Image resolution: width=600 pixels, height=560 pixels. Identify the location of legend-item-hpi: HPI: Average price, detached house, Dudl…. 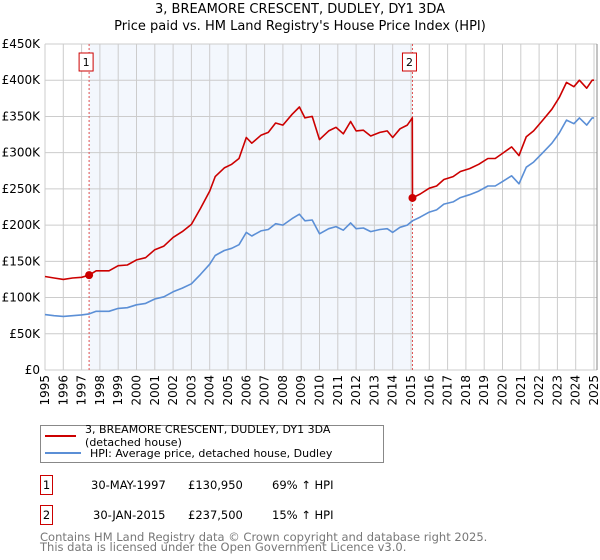
(188, 453).